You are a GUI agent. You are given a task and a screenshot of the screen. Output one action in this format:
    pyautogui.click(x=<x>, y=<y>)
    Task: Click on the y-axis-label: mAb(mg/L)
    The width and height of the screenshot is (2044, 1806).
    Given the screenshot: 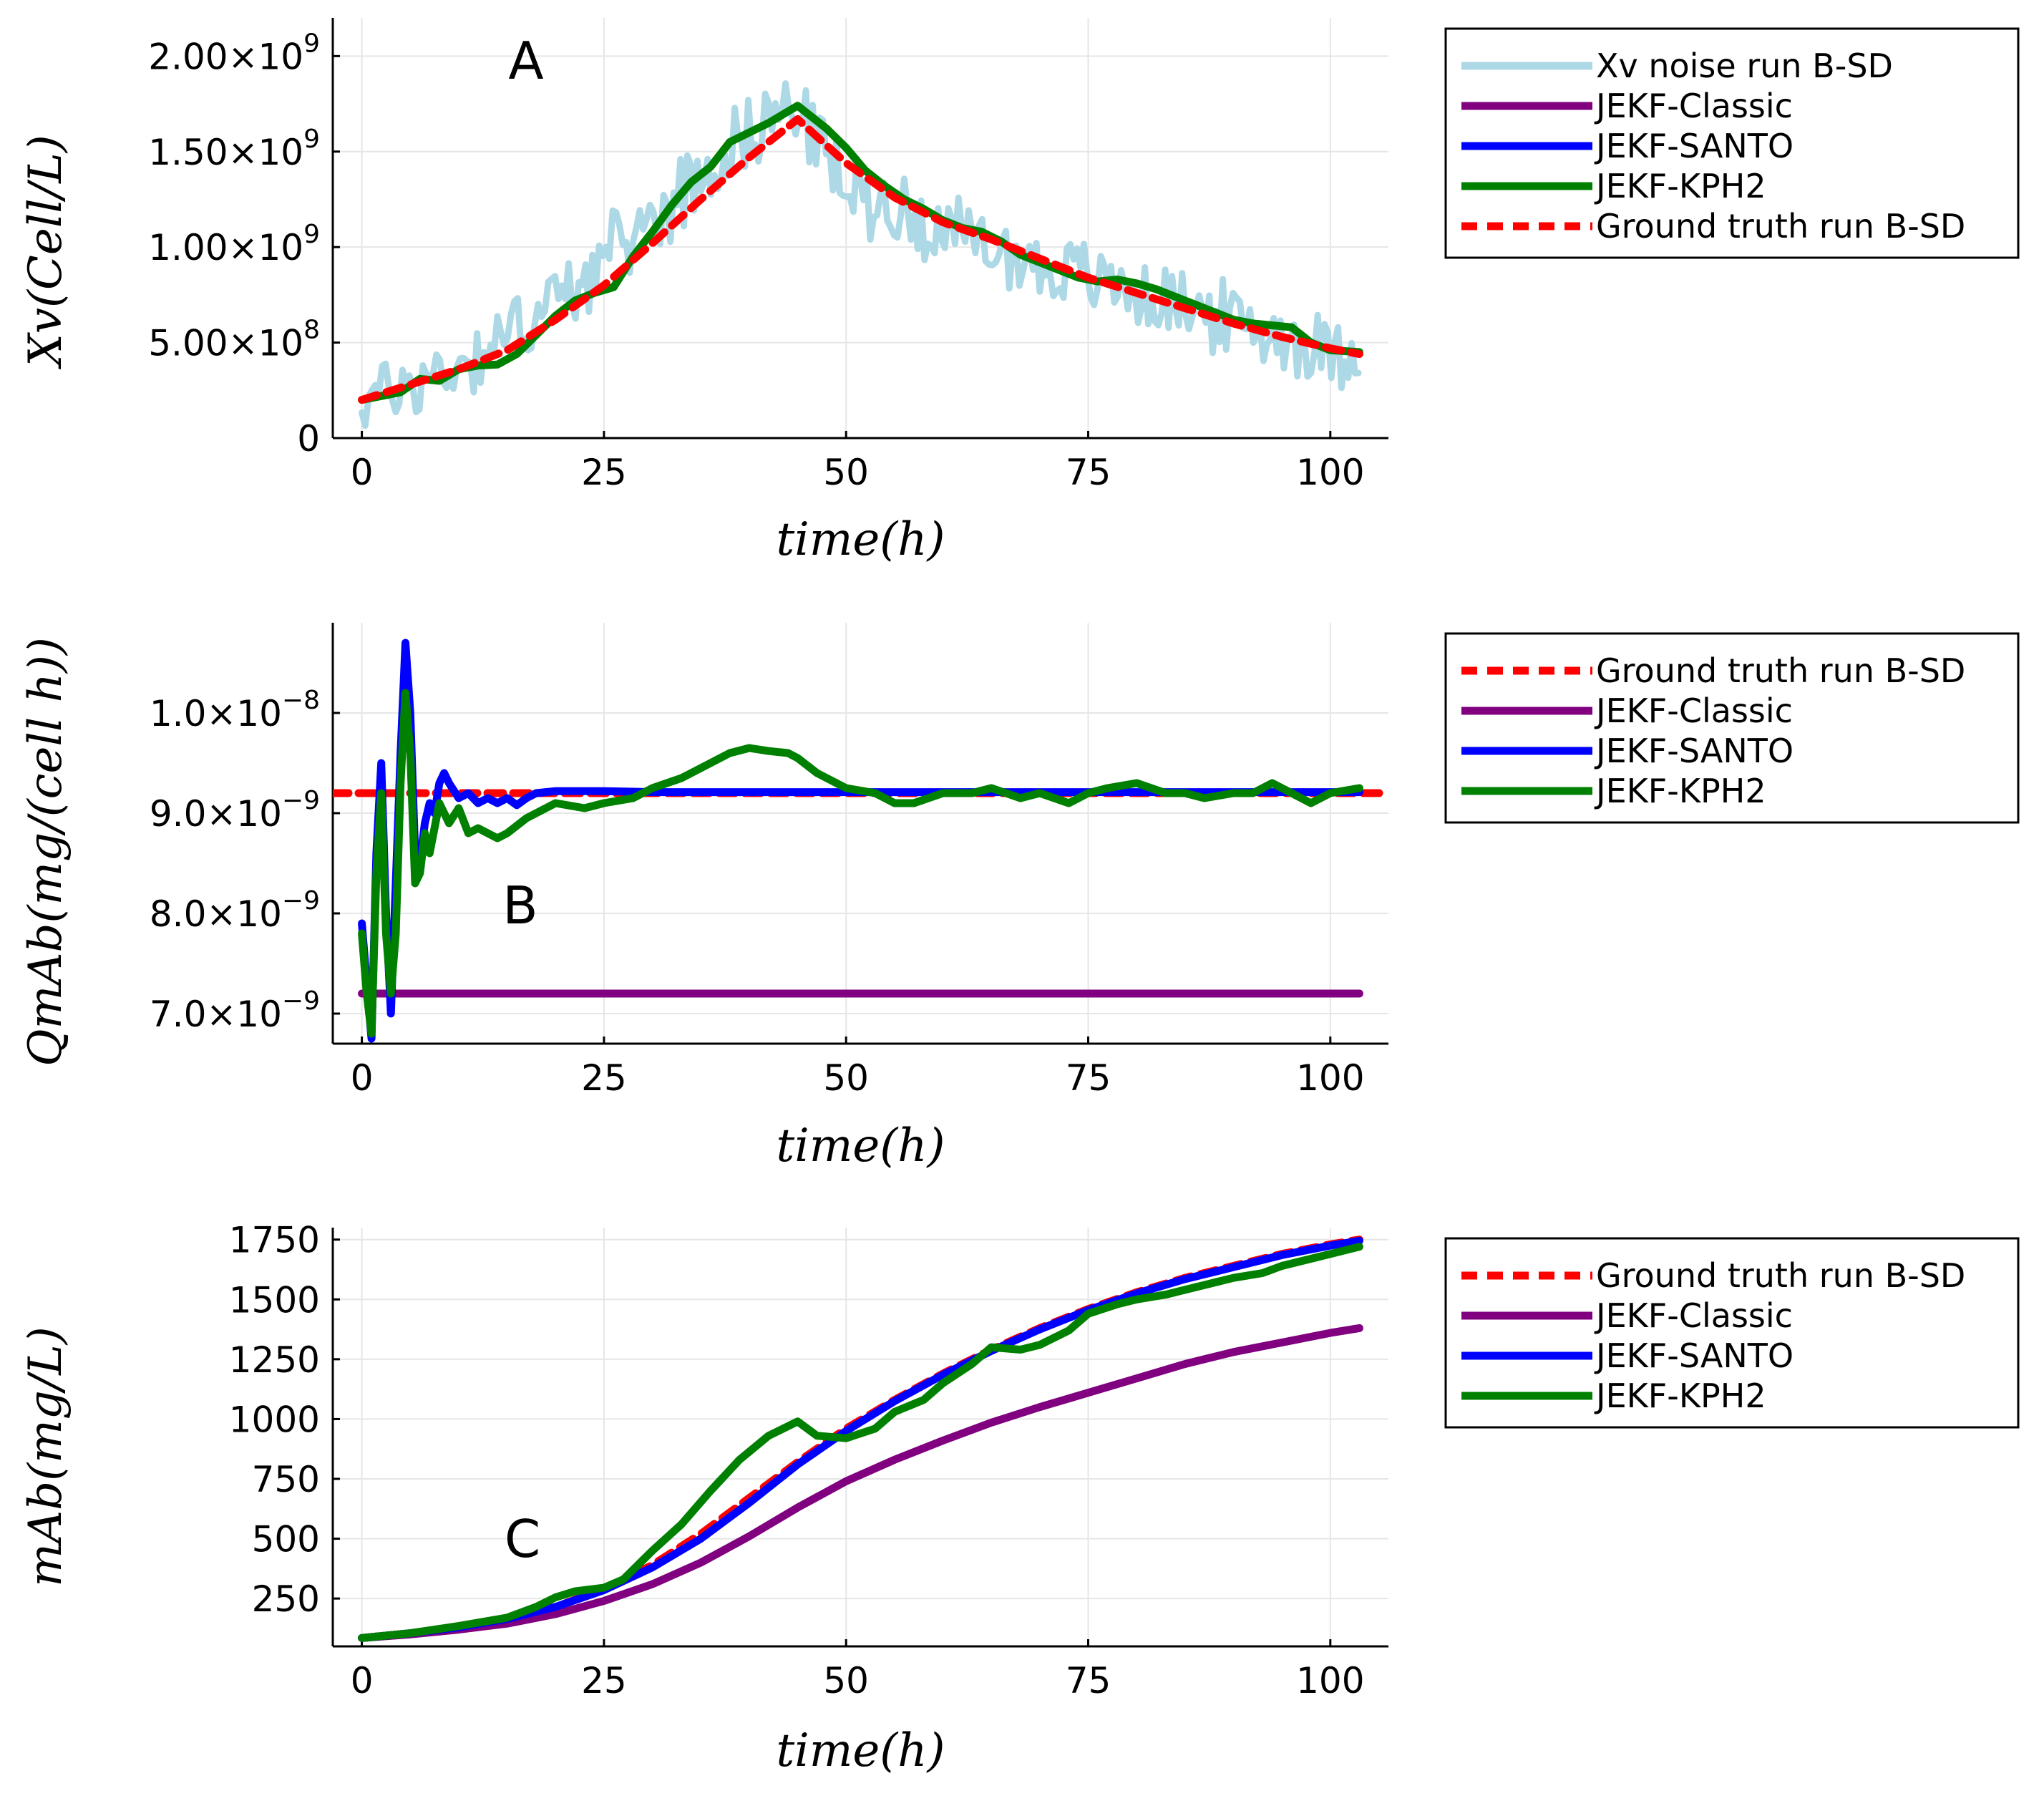 What is the action you would take?
    pyautogui.click(x=46, y=1457)
    